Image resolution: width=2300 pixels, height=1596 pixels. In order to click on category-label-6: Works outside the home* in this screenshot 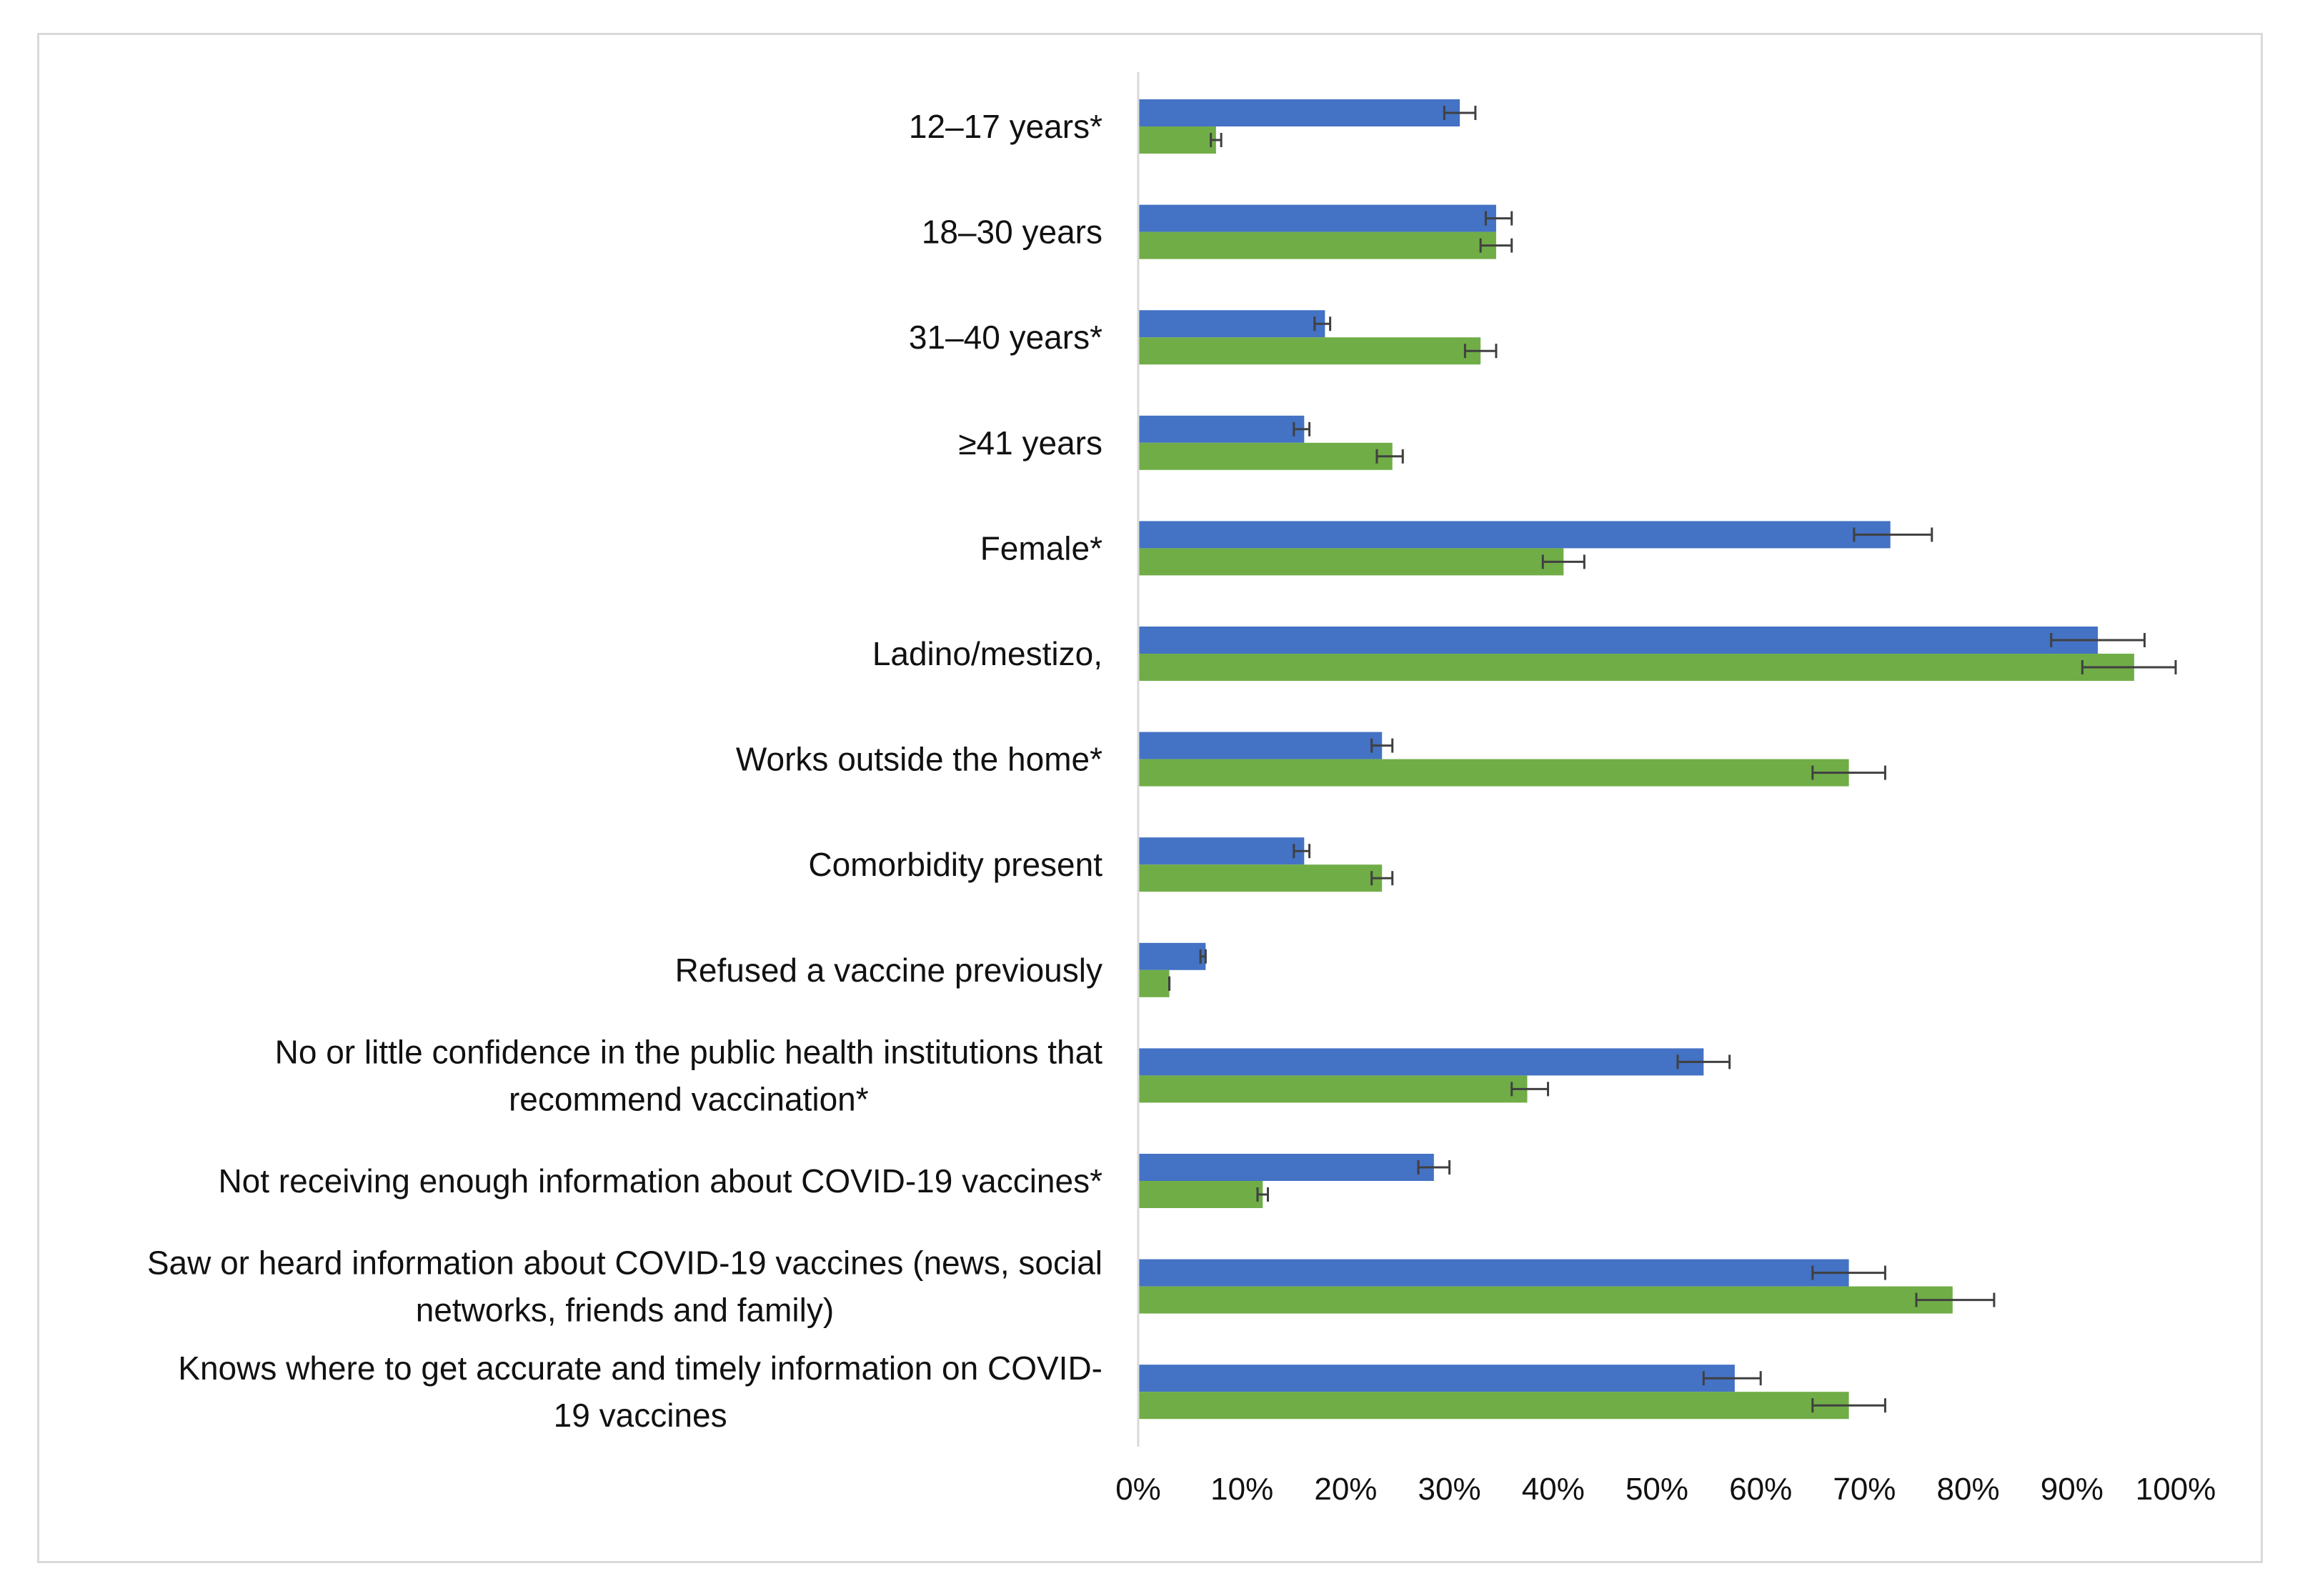, I will do `click(919, 759)`.